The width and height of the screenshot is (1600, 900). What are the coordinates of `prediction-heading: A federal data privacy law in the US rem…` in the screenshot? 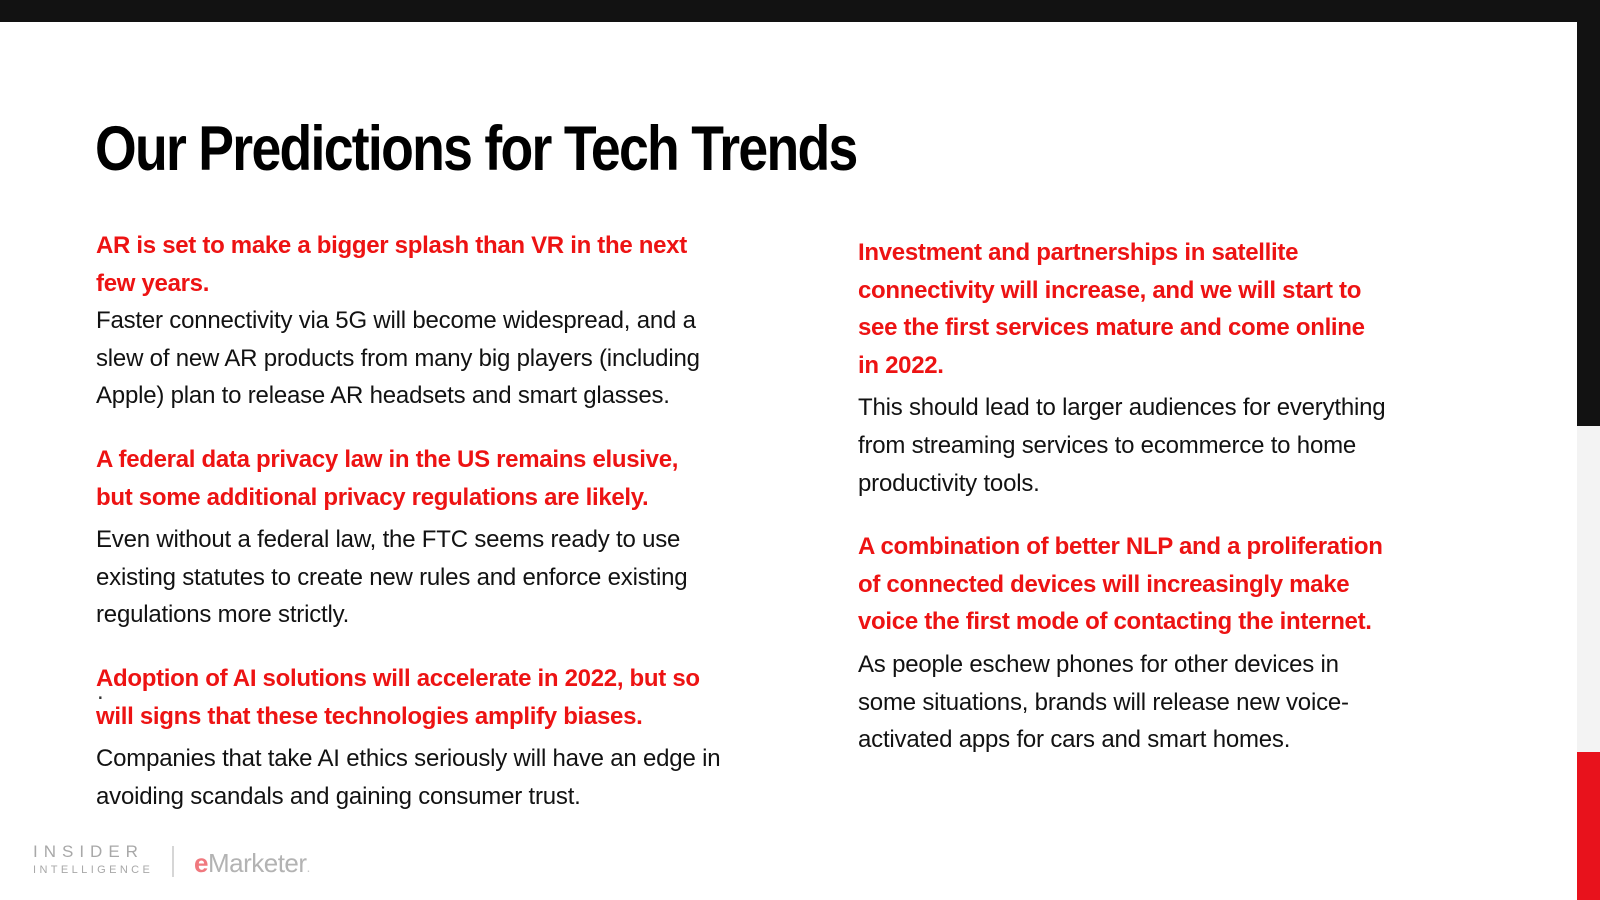 It's located at (387, 478).